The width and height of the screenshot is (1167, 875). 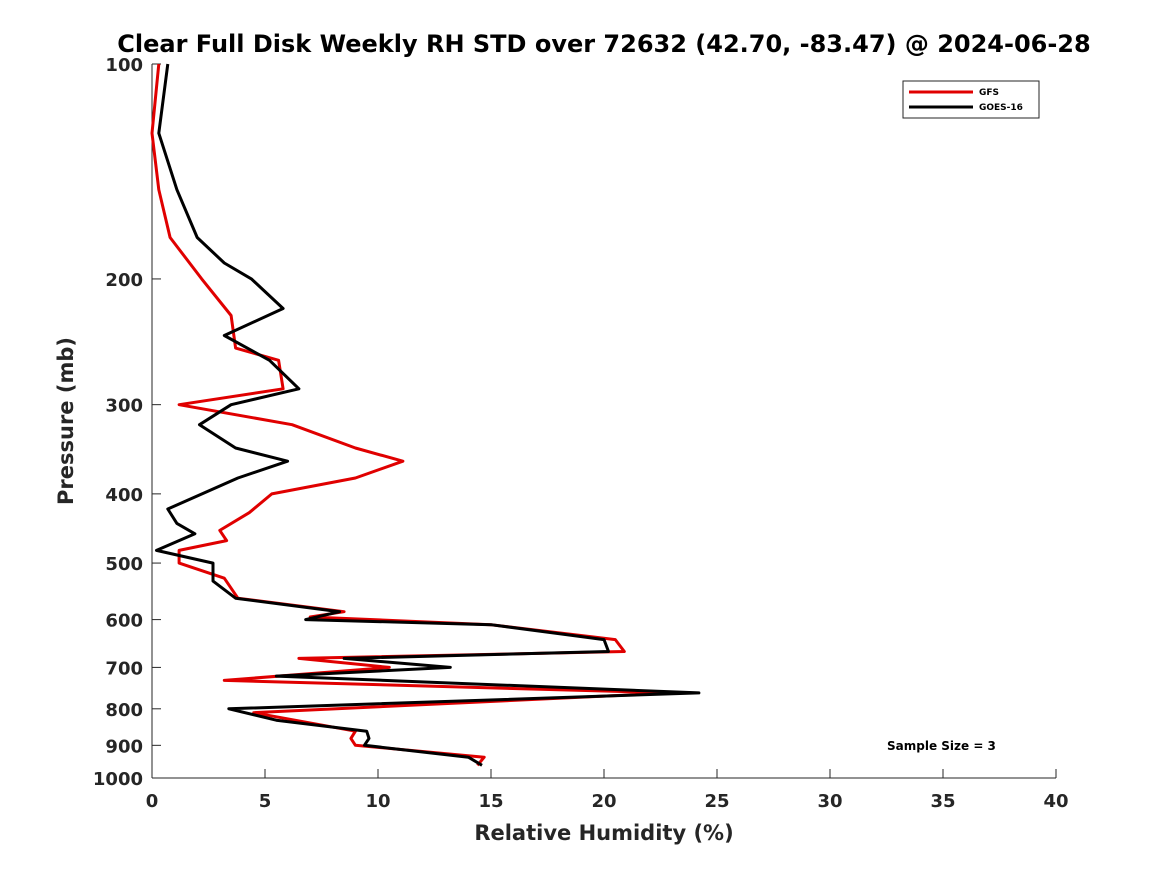 I want to click on y-tick-label: 500, so click(x=124, y=564).